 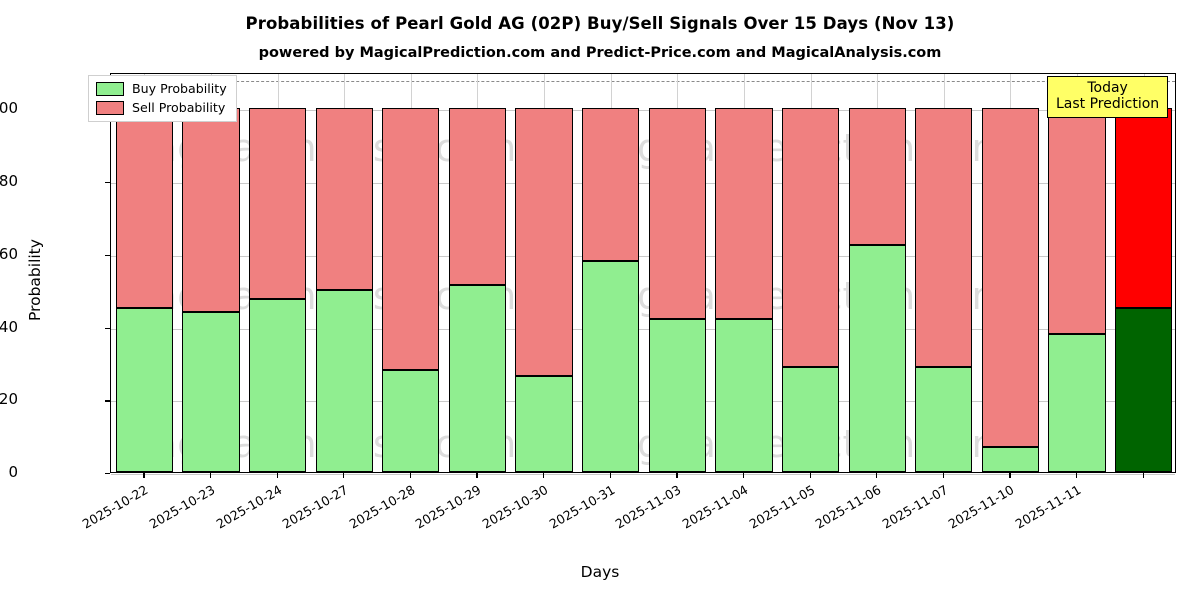 What do you see at coordinates (9, 253) in the screenshot?
I see `y-tick-label: 60` at bounding box center [9, 253].